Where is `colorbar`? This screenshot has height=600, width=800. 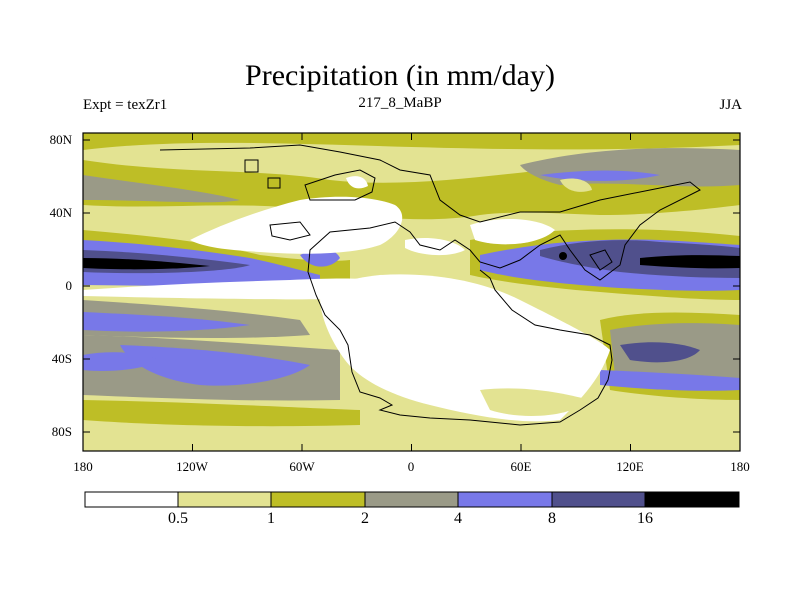
colorbar is located at coordinates (412, 499).